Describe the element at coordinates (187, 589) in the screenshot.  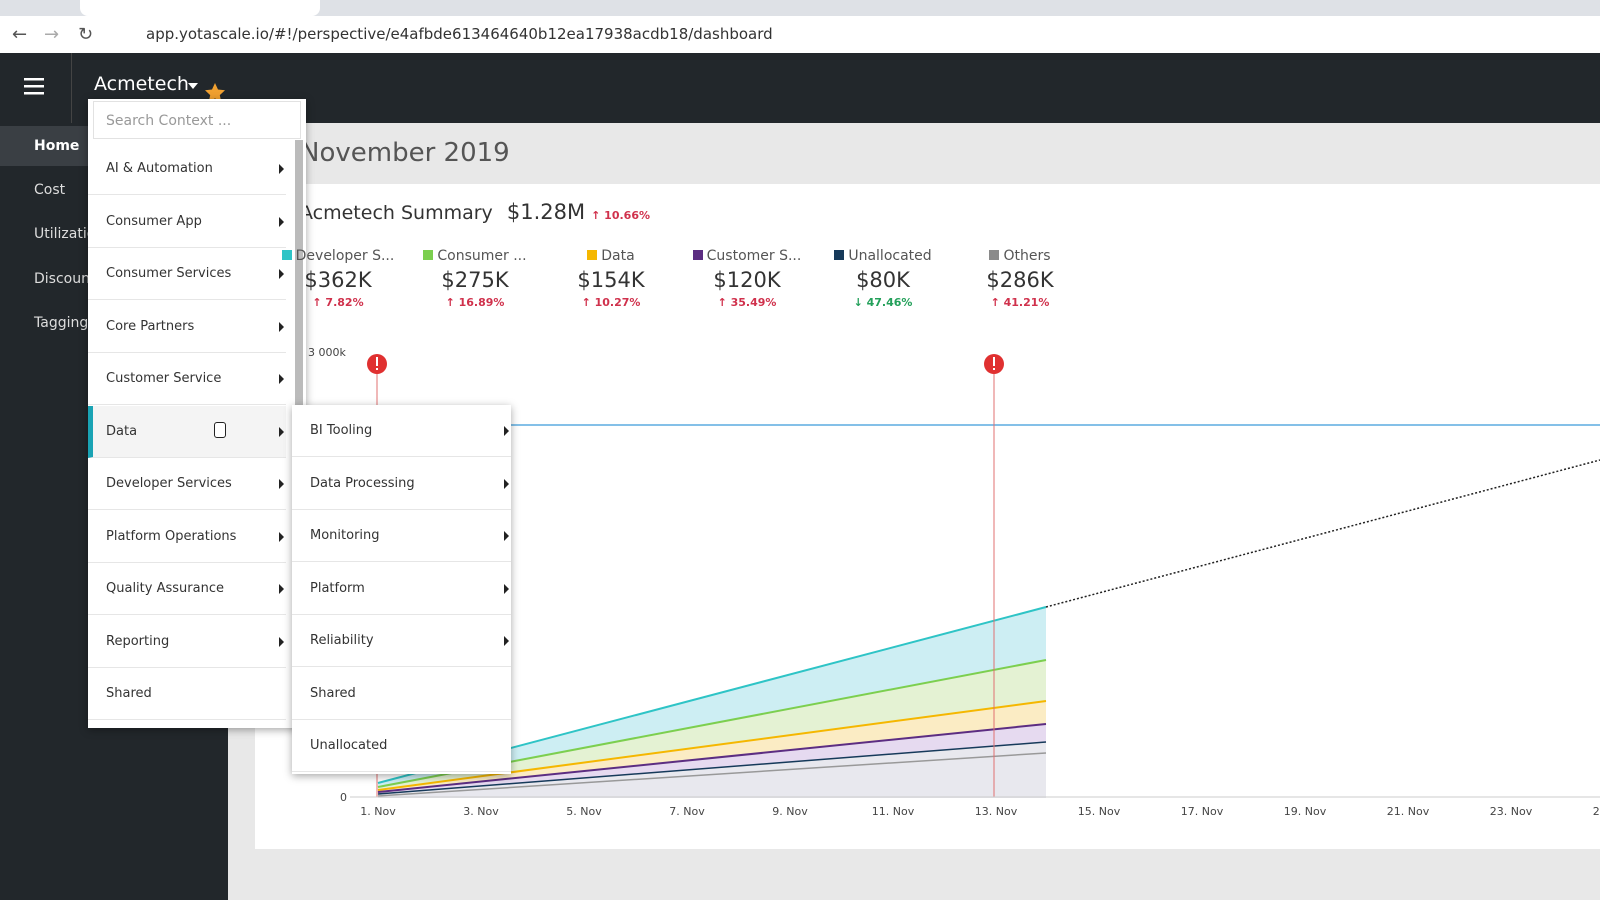
I see `menu-item: Quality Assurance` at that location.